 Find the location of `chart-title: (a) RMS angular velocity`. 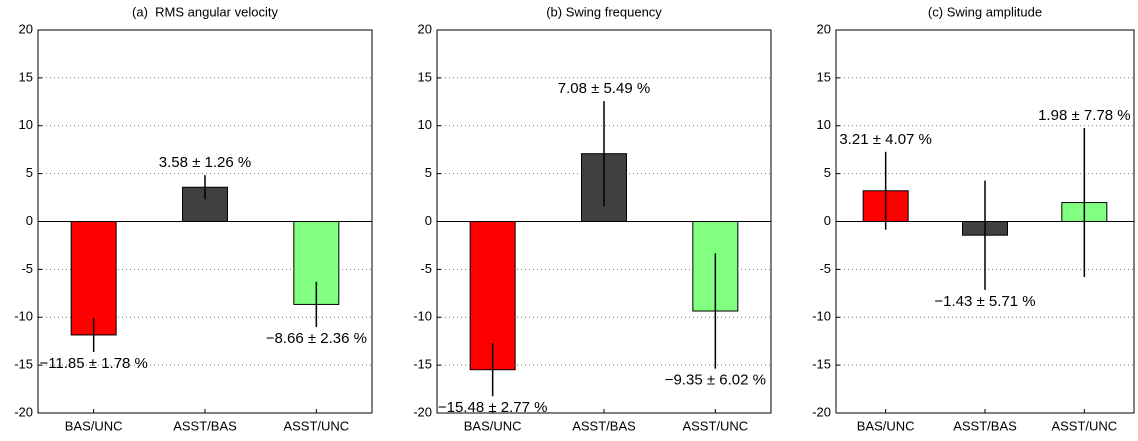

chart-title: (a) RMS angular velocity is located at coordinates (205, 11).